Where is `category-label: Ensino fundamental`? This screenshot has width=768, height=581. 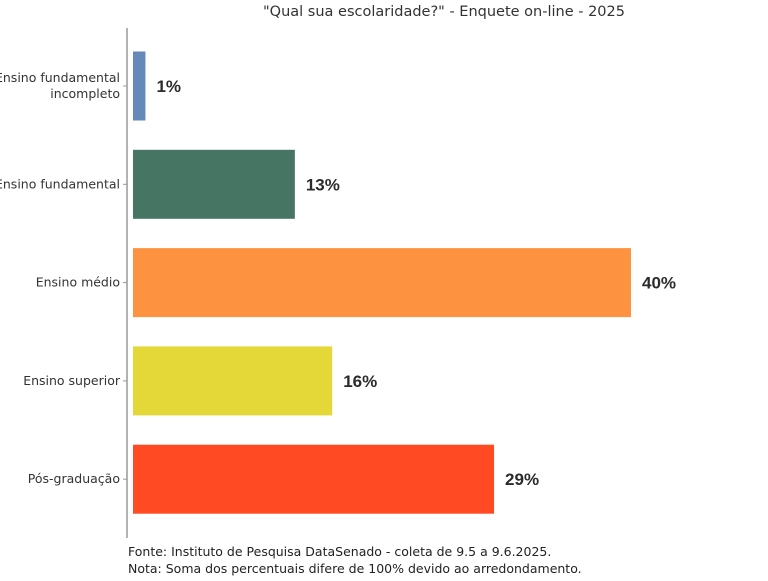 category-label: Ensino fundamental is located at coordinates (60, 183).